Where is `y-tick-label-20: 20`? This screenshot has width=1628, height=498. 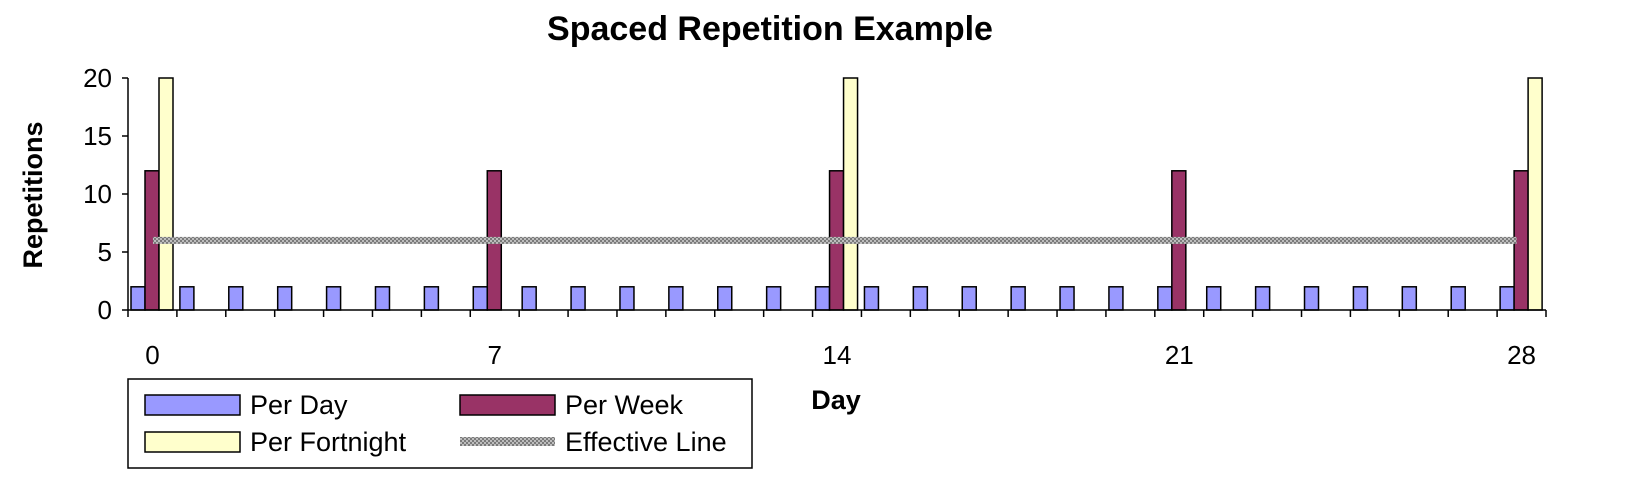 y-tick-label-20: 20 is located at coordinates (97, 78).